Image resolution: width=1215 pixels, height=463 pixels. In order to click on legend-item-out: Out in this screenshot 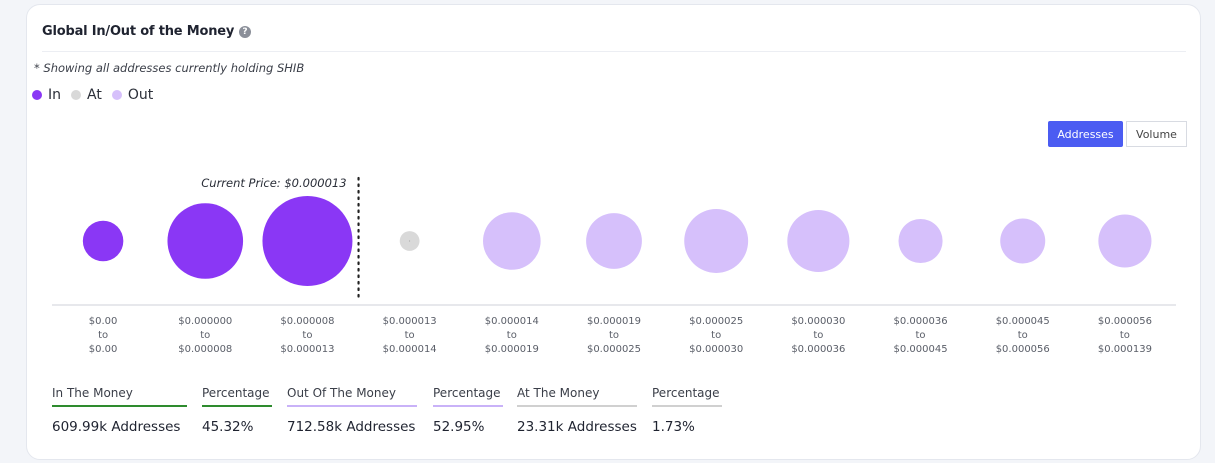, I will do `click(132, 95)`.